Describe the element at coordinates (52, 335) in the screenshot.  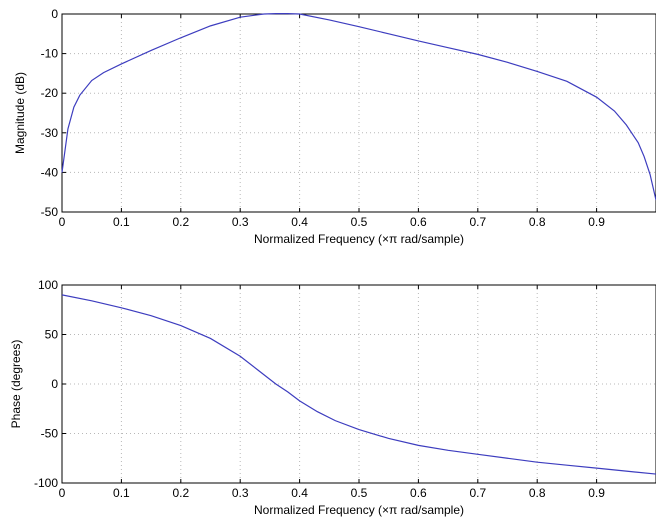
I see `phase-y-tick-label: 50` at that location.